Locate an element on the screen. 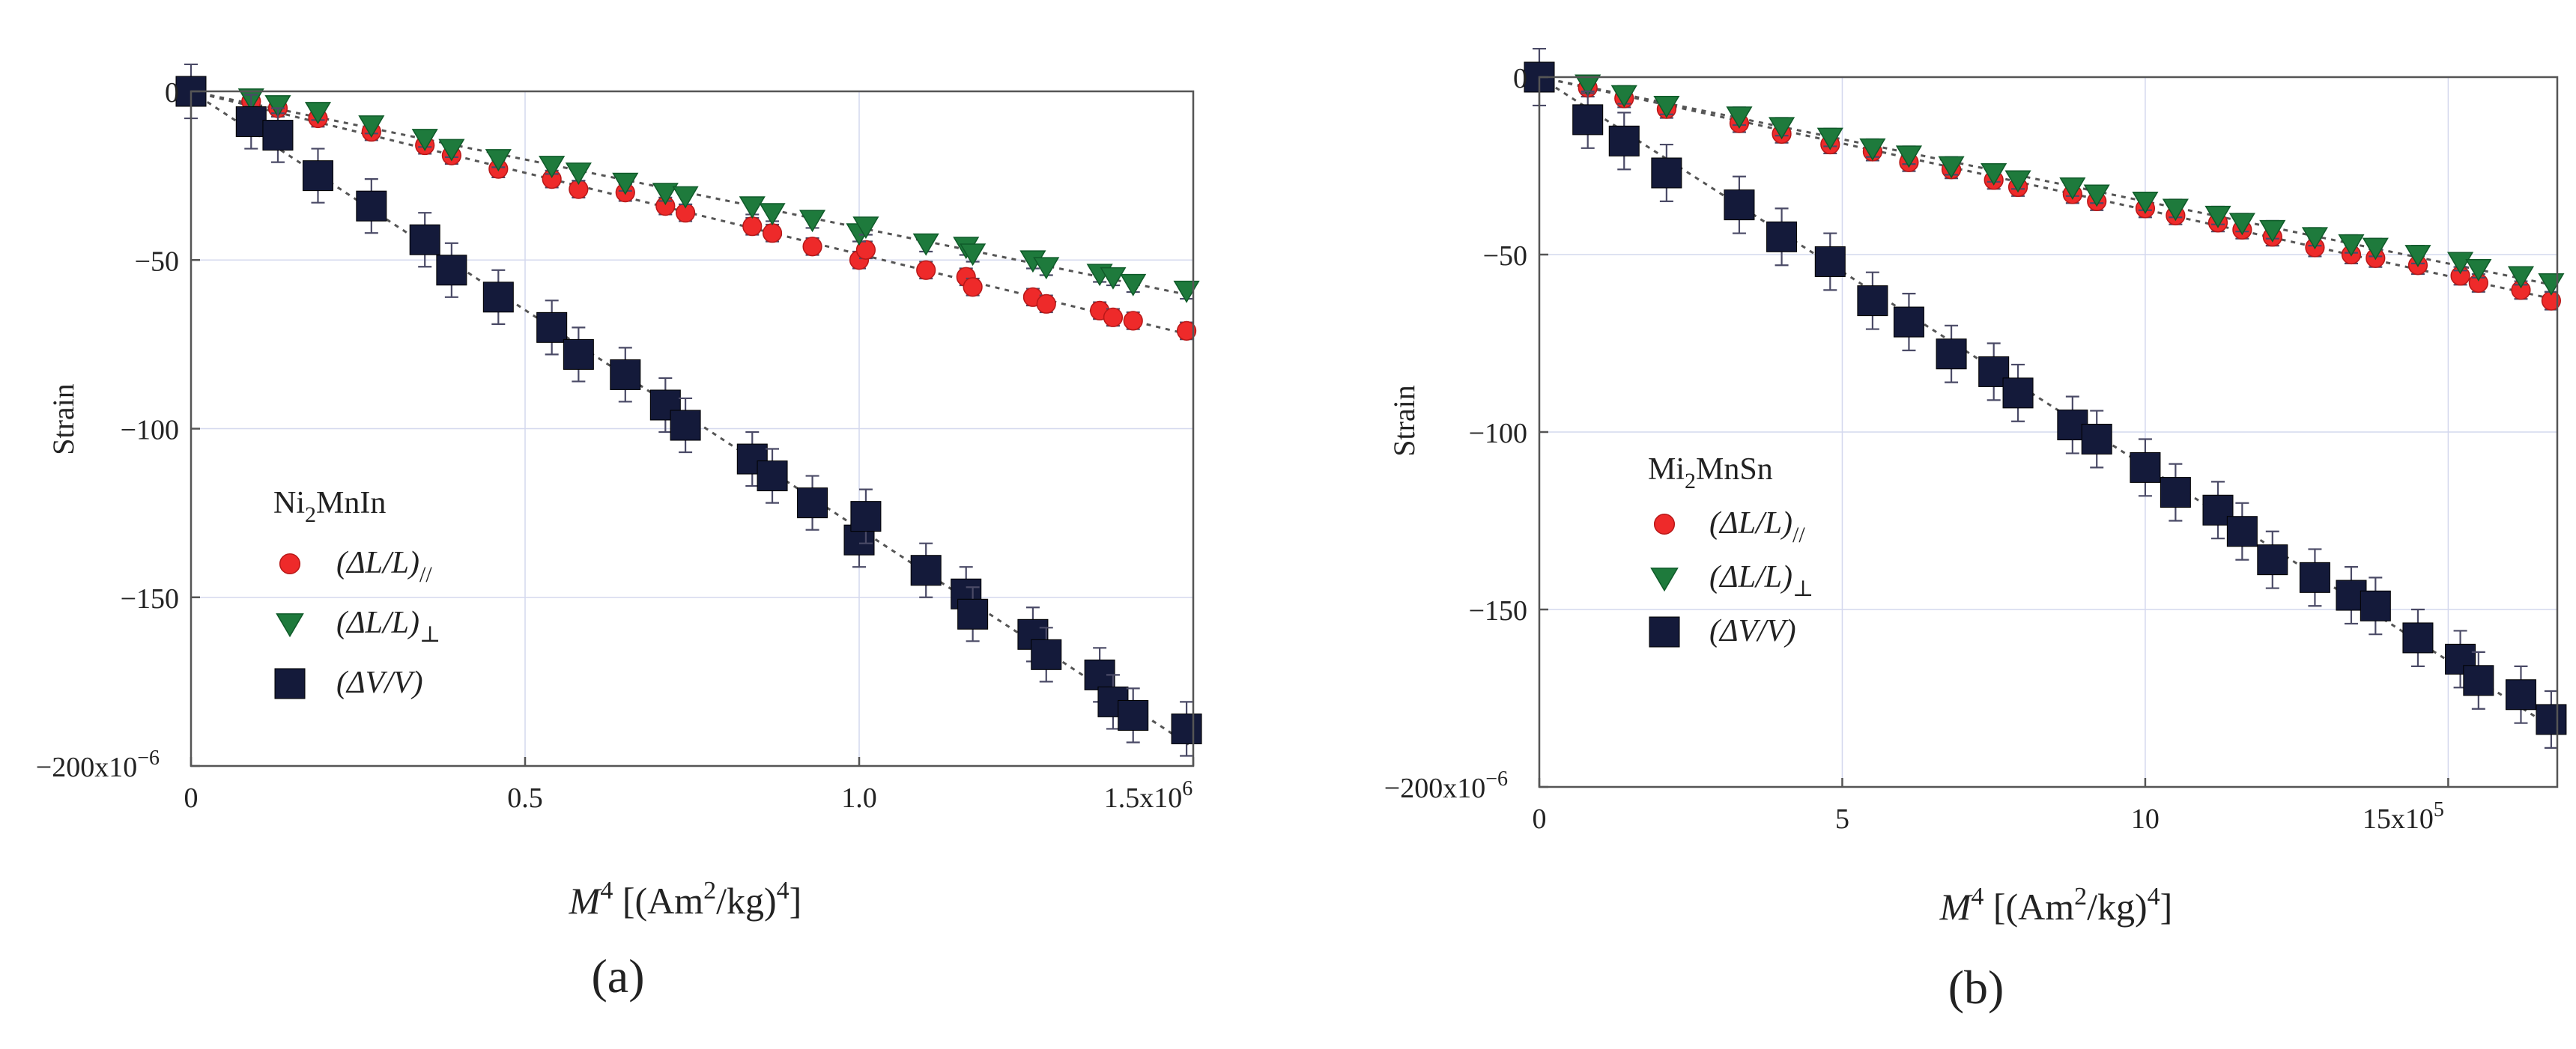 Image resolution: width=2576 pixels, height=1049 pixels. legend-entry: (ΔV/V) is located at coordinates (1723, 631).